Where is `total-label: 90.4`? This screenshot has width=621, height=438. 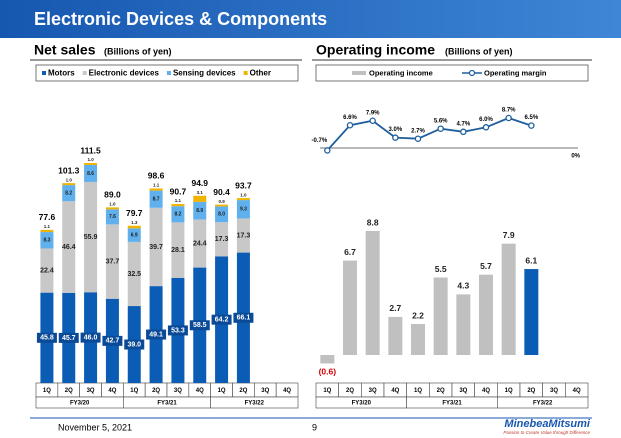
total-label: 90.4 is located at coordinates (221, 192).